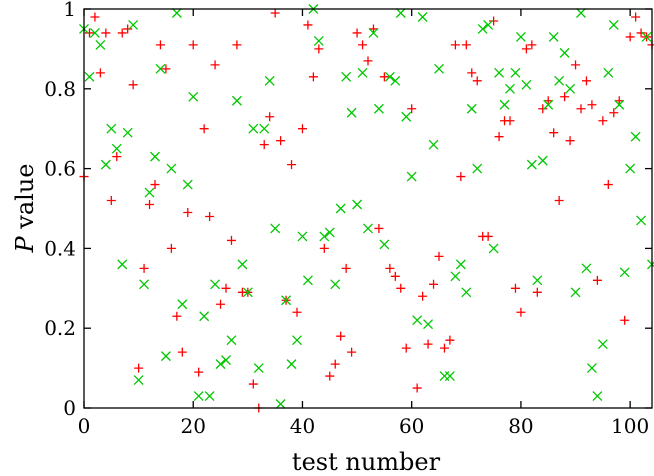 The height and width of the screenshot is (476, 654). What do you see at coordinates (302, 426) in the screenshot?
I see `x-tick-label: 40` at bounding box center [302, 426].